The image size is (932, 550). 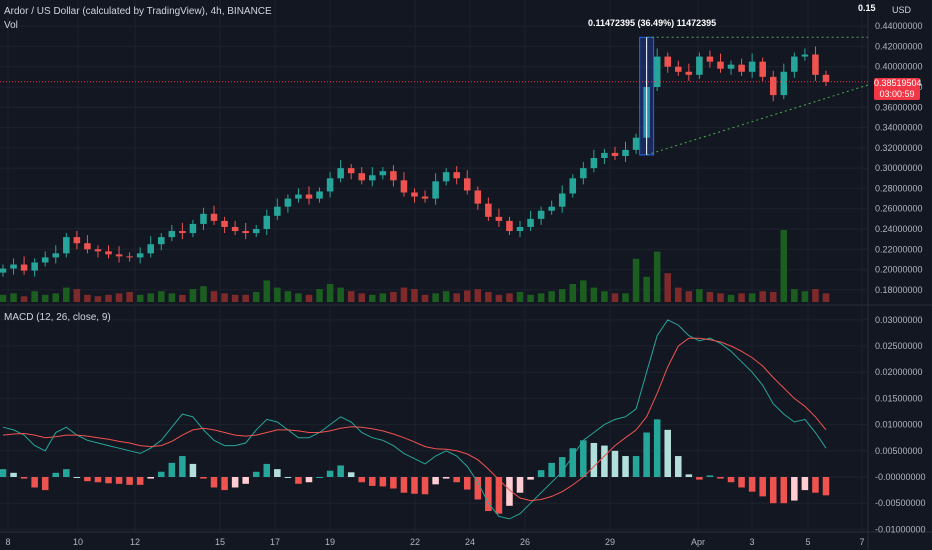 What do you see at coordinates (899, 270) in the screenshot?
I see `price-tick-label: 0.20000000` at bounding box center [899, 270].